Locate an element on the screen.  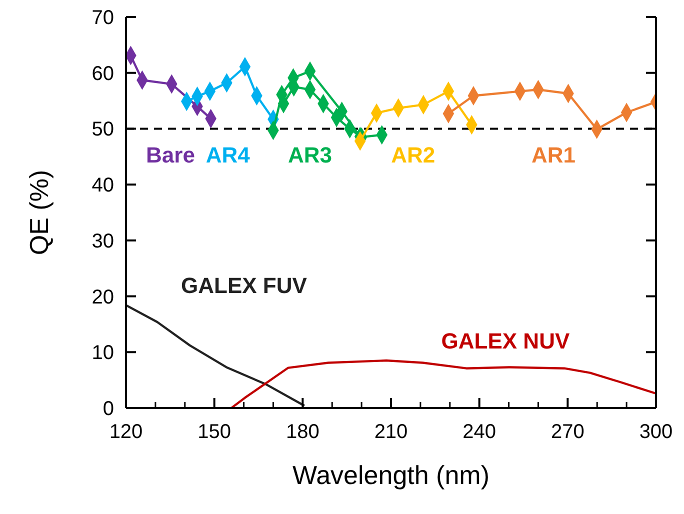
y-tick-label: 50 is located at coordinates (103, 129).